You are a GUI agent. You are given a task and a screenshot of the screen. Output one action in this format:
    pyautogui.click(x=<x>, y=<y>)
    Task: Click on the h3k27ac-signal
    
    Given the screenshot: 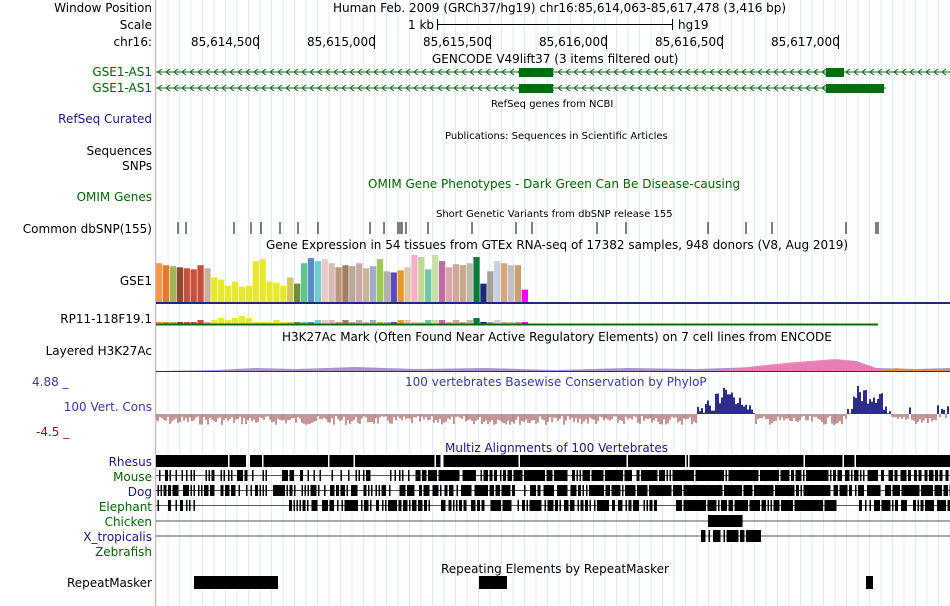 What is the action you would take?
    pyautogui.click(x=553, y=359)
    